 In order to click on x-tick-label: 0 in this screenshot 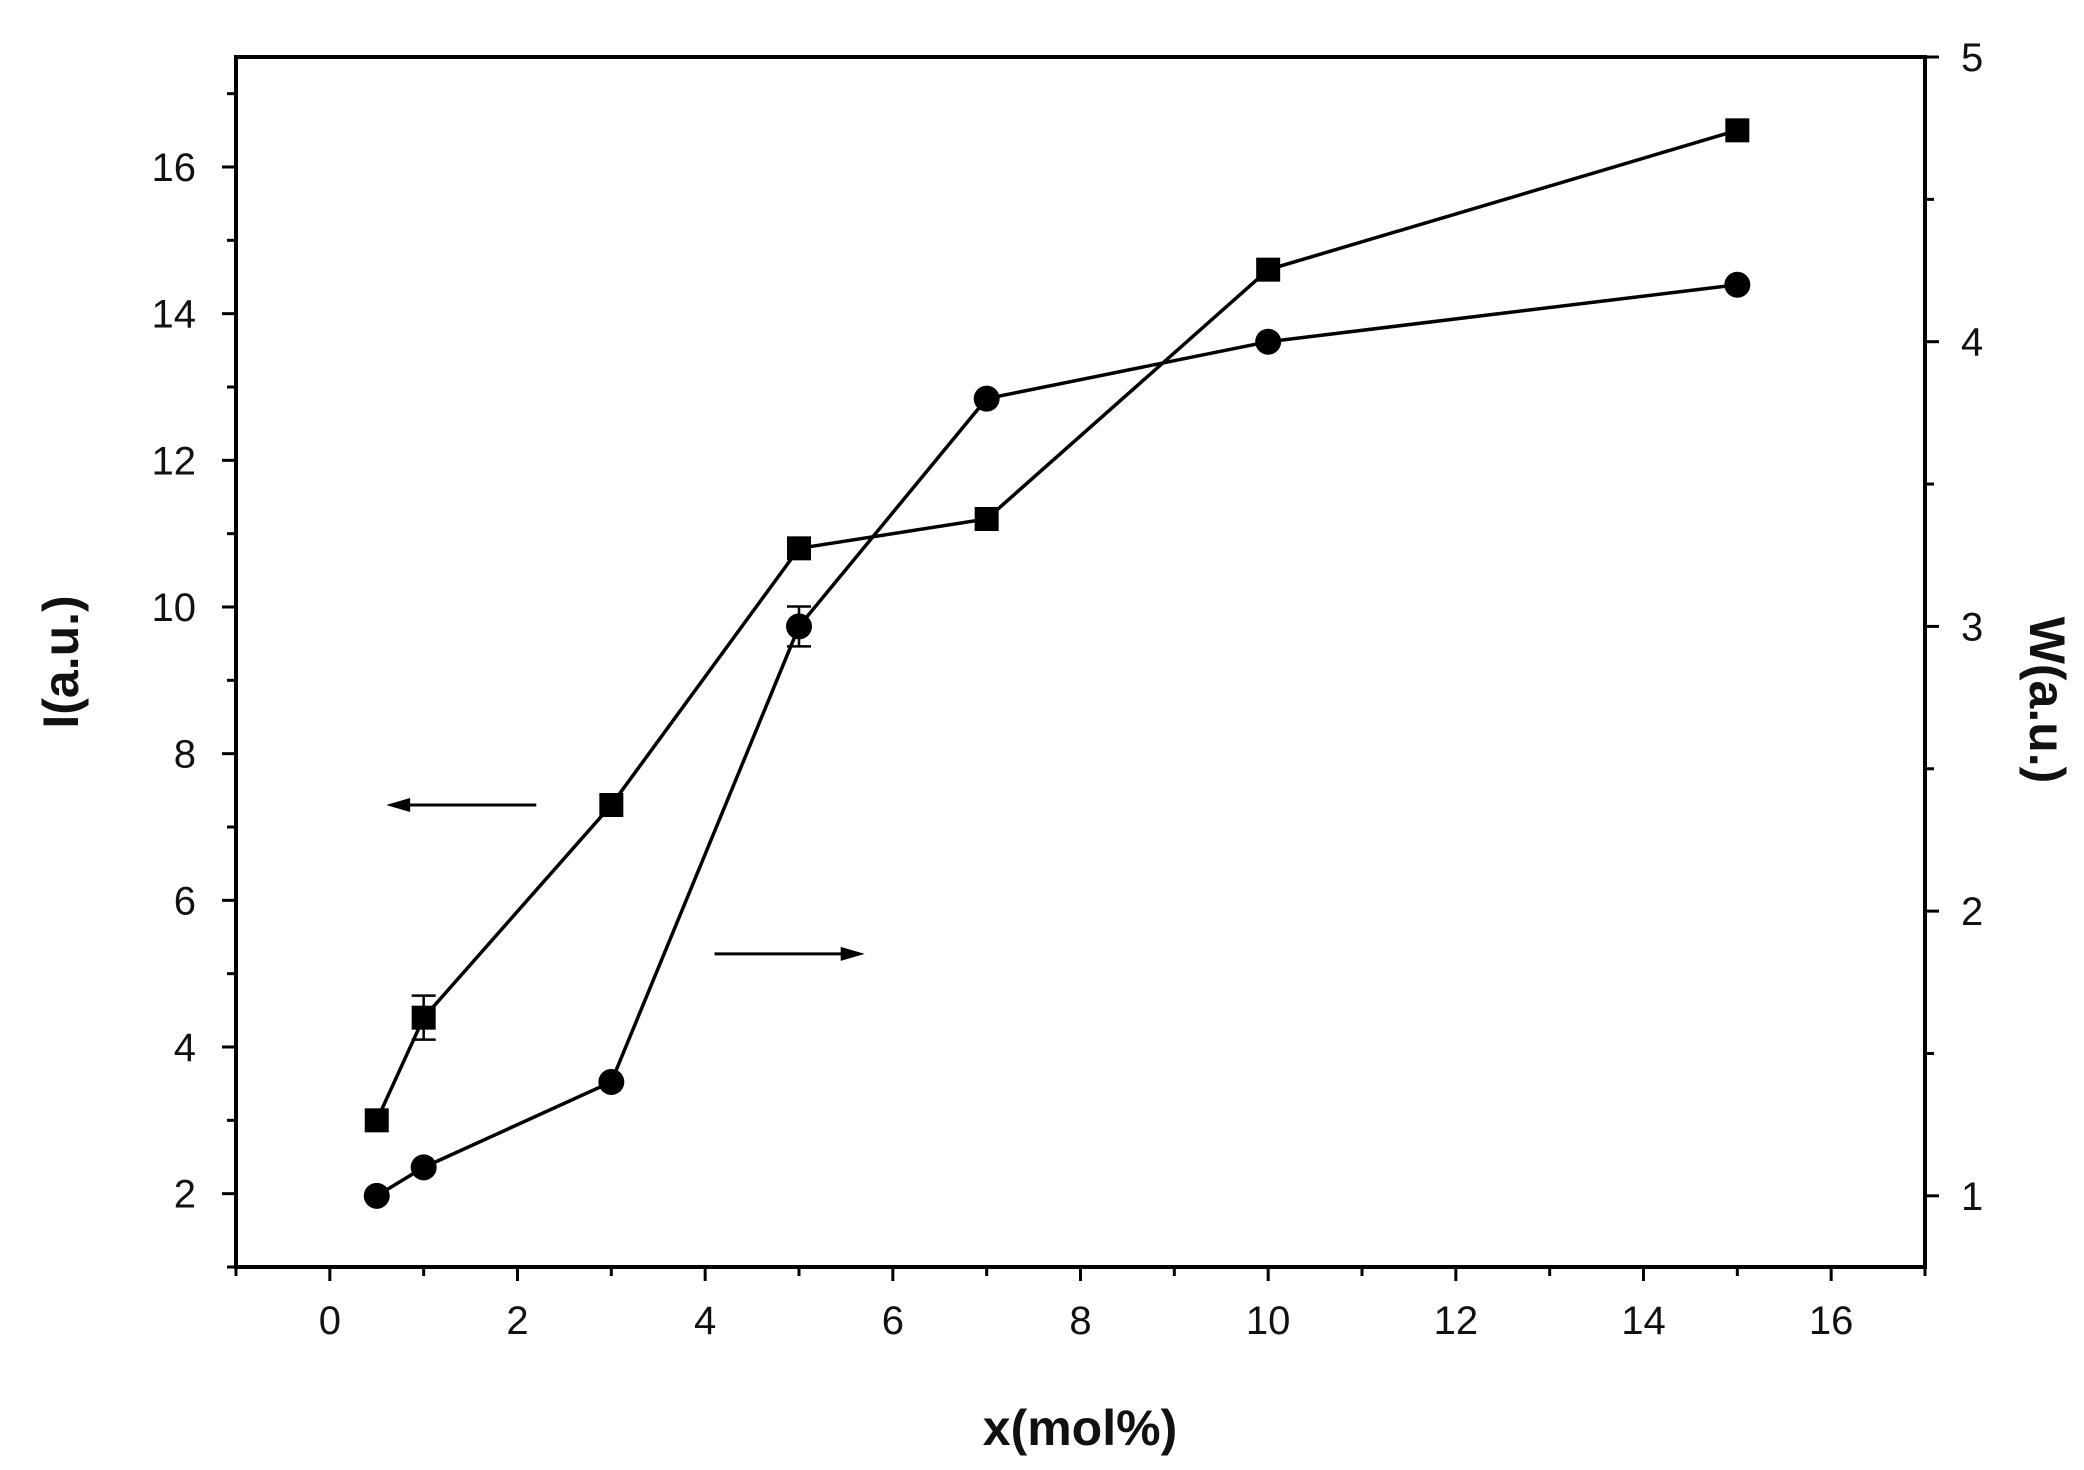, I will do `click(330, 1321)`.